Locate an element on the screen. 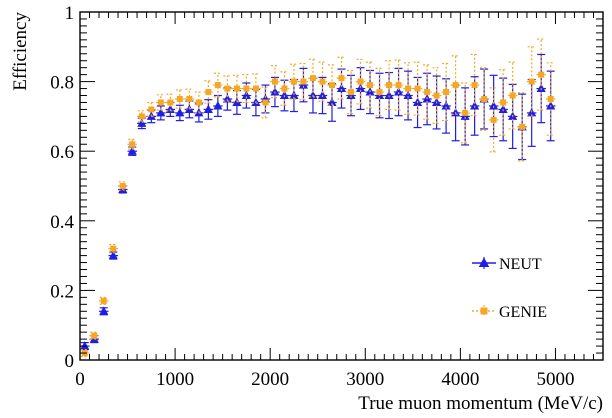 The width and height of the screenshot is (612, 418). y-tick-label: 0 is located at coordinates (70, 361).